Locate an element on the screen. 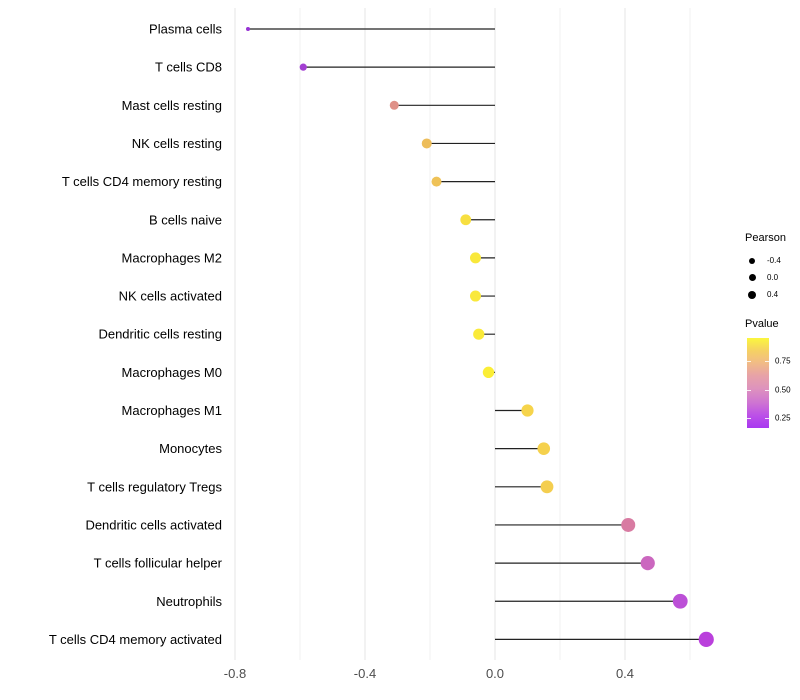 This screenshot has height=700, width=800. legend-pearson-title: Pearson is located at coordinates (765, 238).